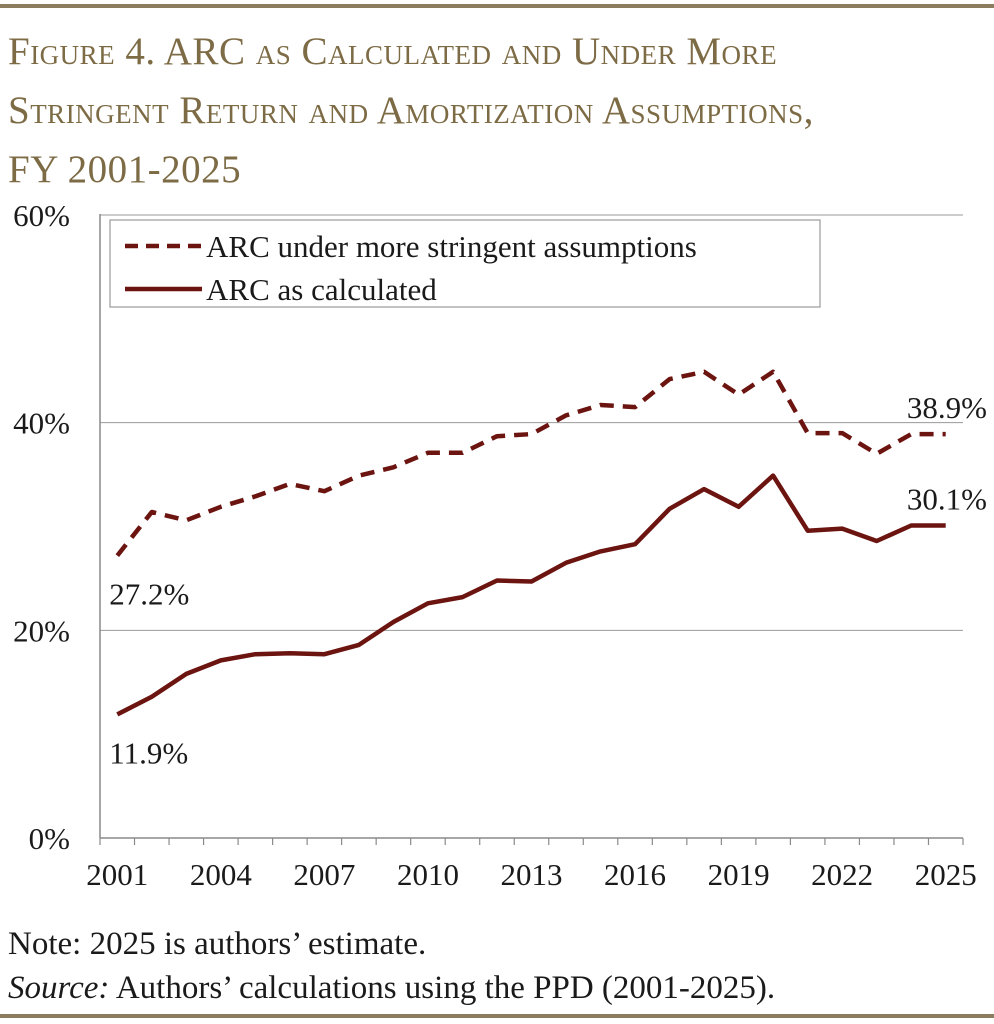 Image resolution: width=994 pixels, height=1024 pixels. Describe the element at coordinates (497, 1016) in the screenshot. I see `bottom-rule` at that location.